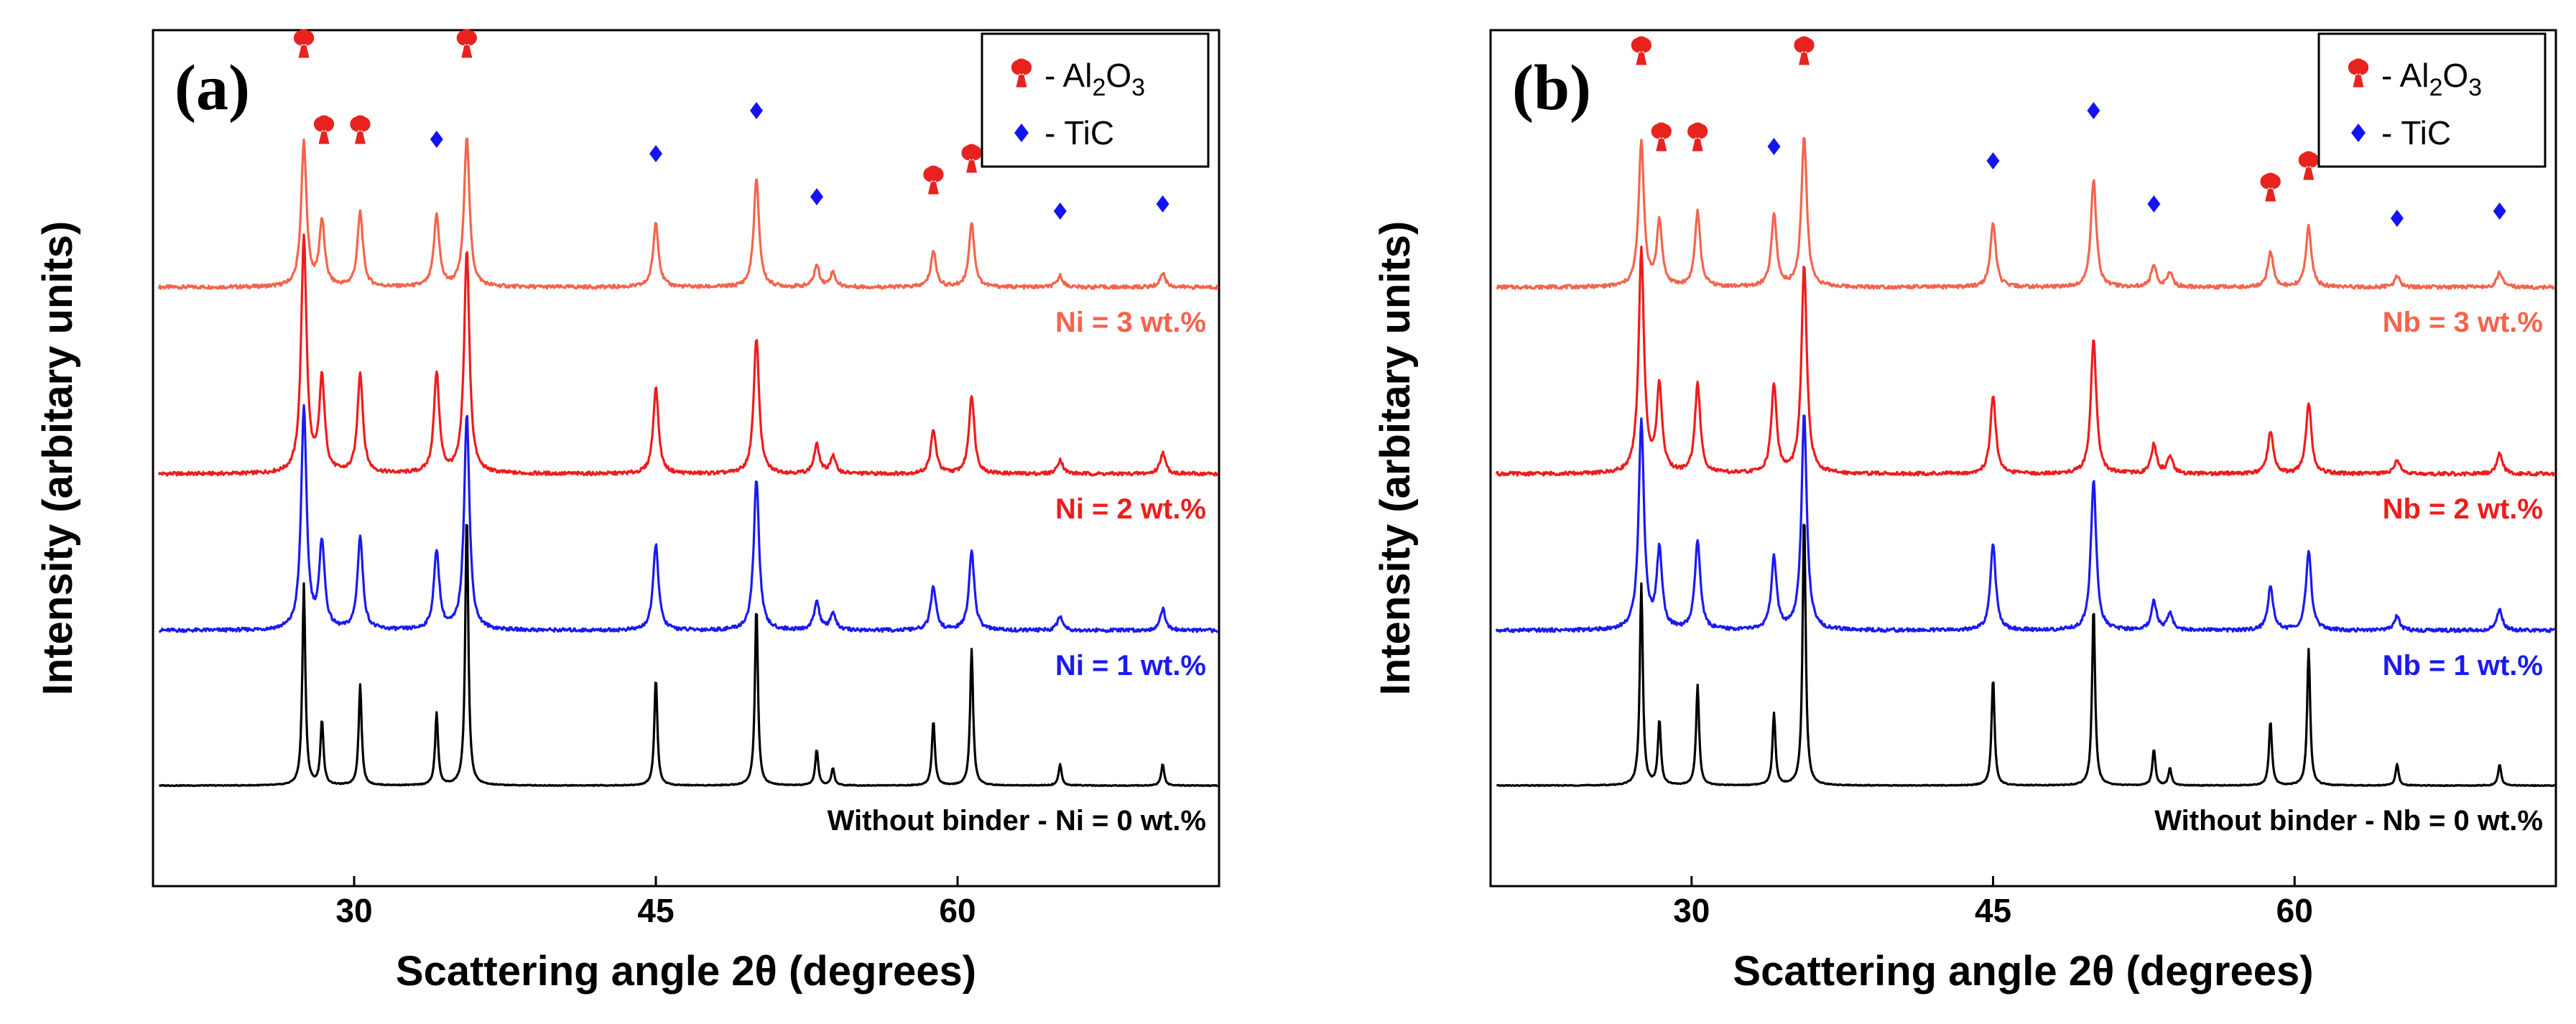 The height and width of the screenshot is (1024, 2576). Describe the element at coordinates (1551, 88) in the screenshot. I see `panel-label: (b)` at that location.